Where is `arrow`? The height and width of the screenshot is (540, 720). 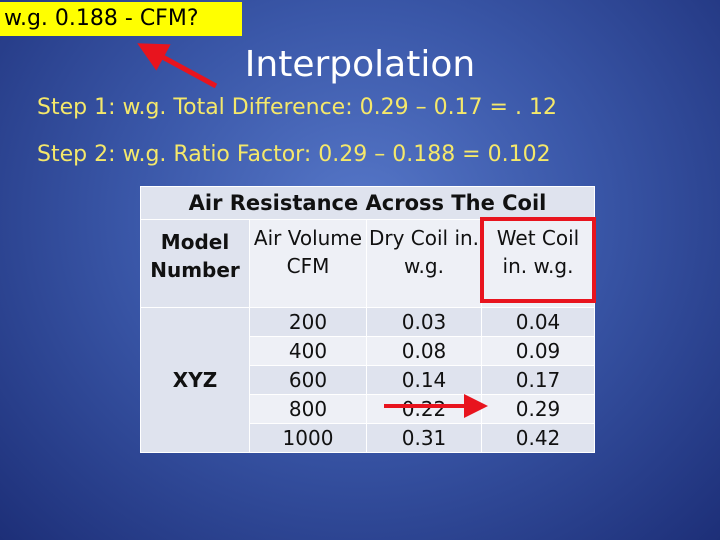 arrow is located at coordinates (177, 66).